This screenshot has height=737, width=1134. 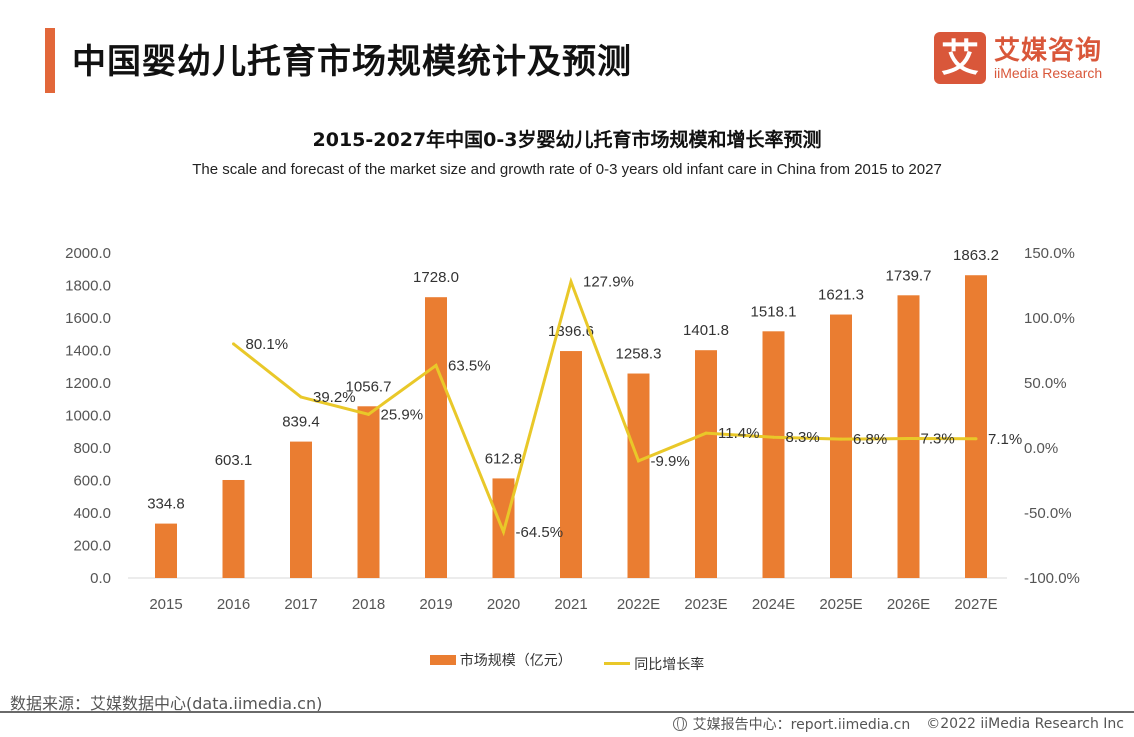 I want to click on y-left-tick-label: 200.0, so click(x=92, y=546).